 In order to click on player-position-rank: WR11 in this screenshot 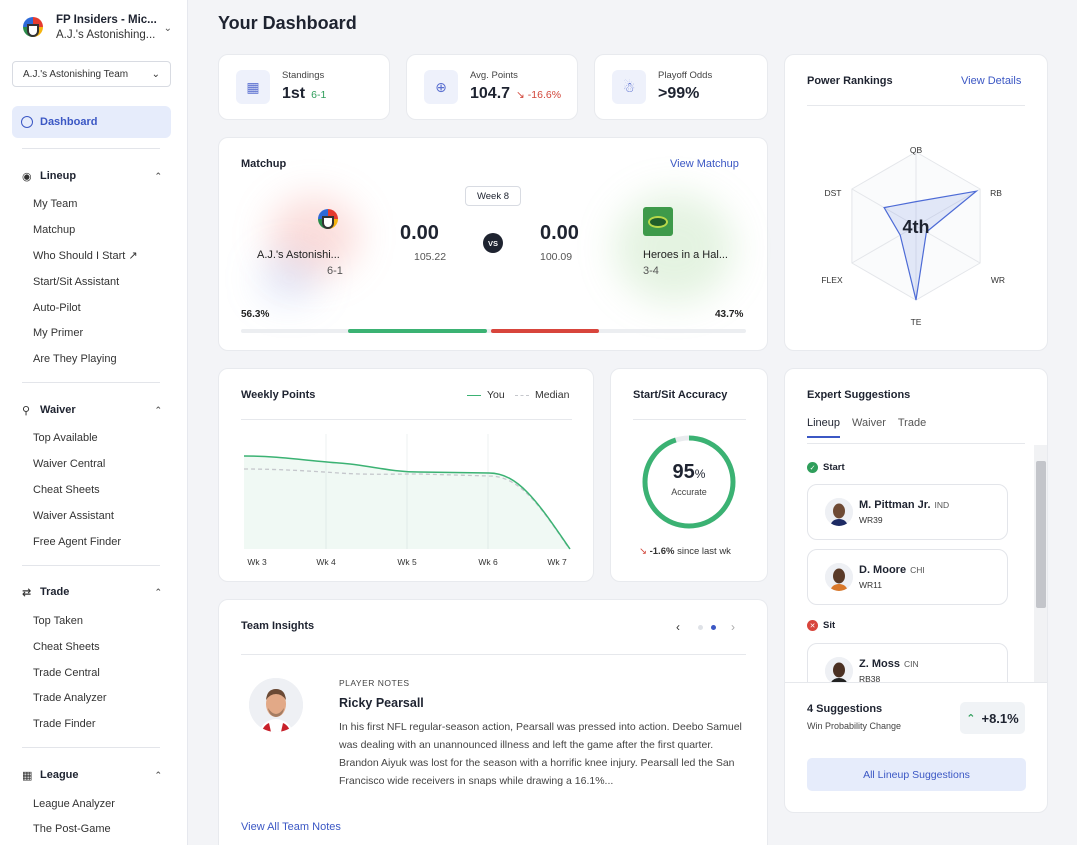, I will do `click(870, 585)`.